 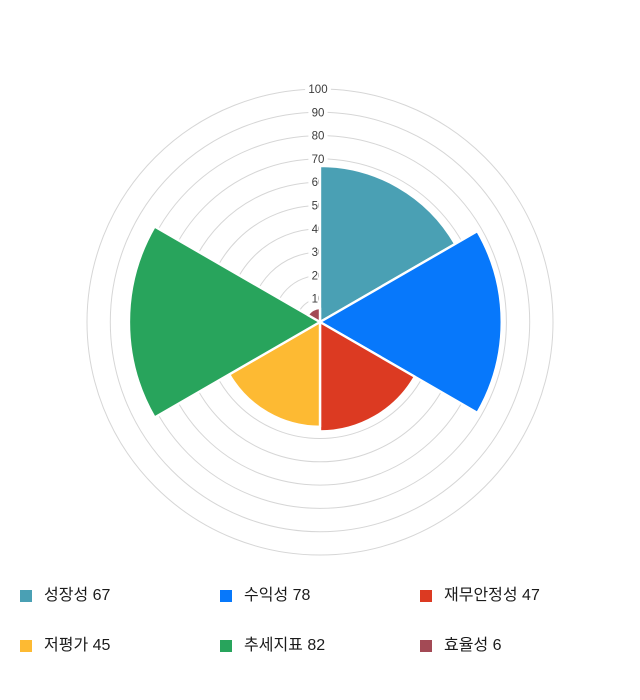 I want to click on legend-item: 재무안정성 47, so click(x=520, y=596).